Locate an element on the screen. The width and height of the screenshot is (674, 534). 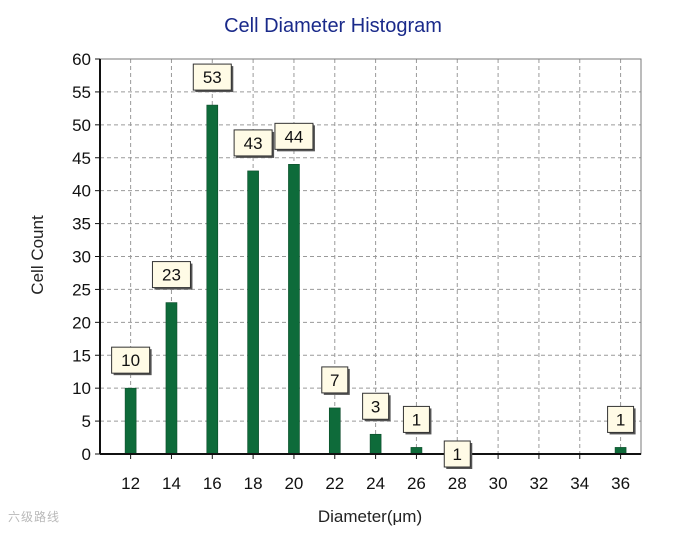
data-label-text: 43 is located at coordinates (253, 143).